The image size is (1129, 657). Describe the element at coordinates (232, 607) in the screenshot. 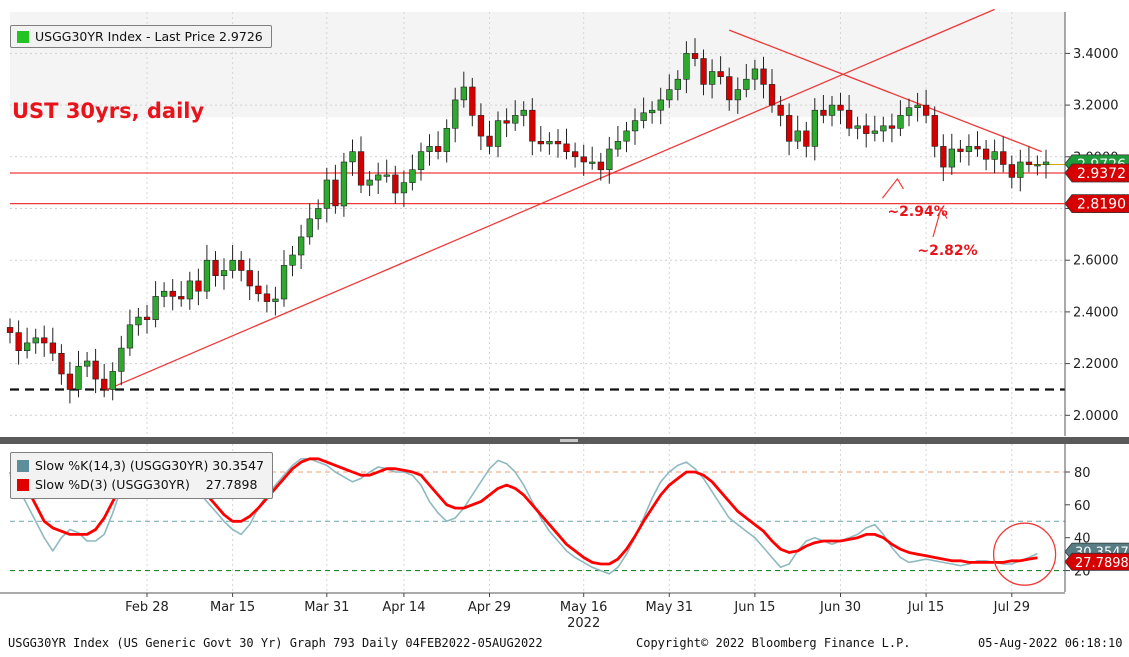

I see `x-tick-label: Mar 15` at that location.